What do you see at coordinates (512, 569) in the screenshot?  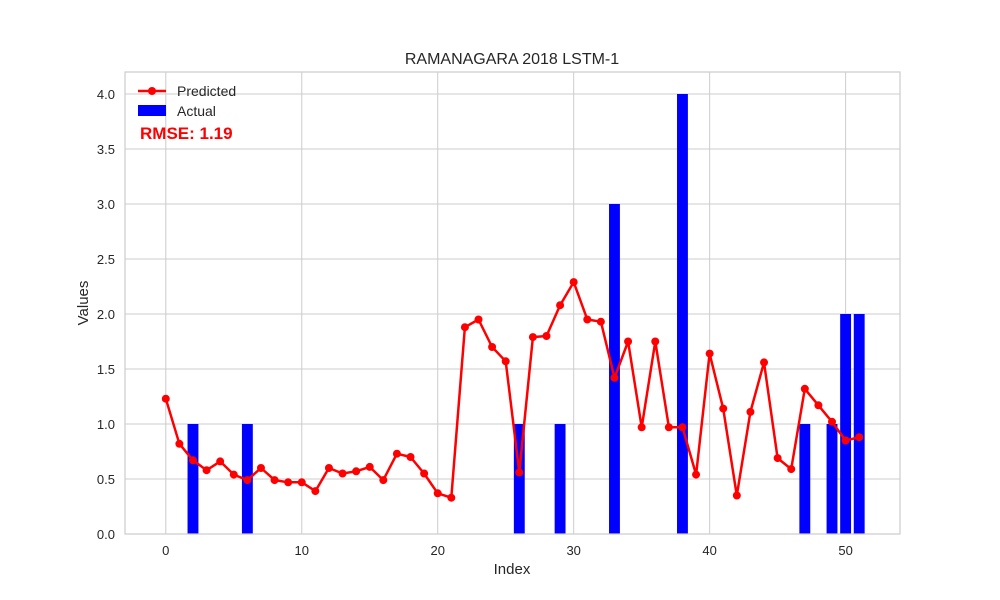 I see `x-axis-label: Index` at bounding box center [512, 569].